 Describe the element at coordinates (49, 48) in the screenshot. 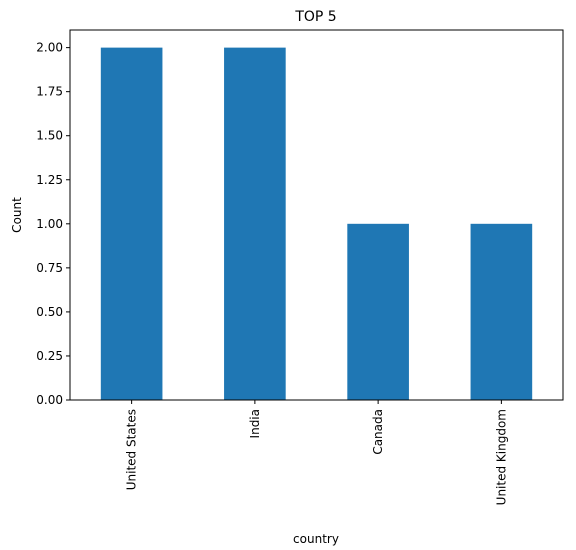

I see `y-tick-label: 2.00` at that location.